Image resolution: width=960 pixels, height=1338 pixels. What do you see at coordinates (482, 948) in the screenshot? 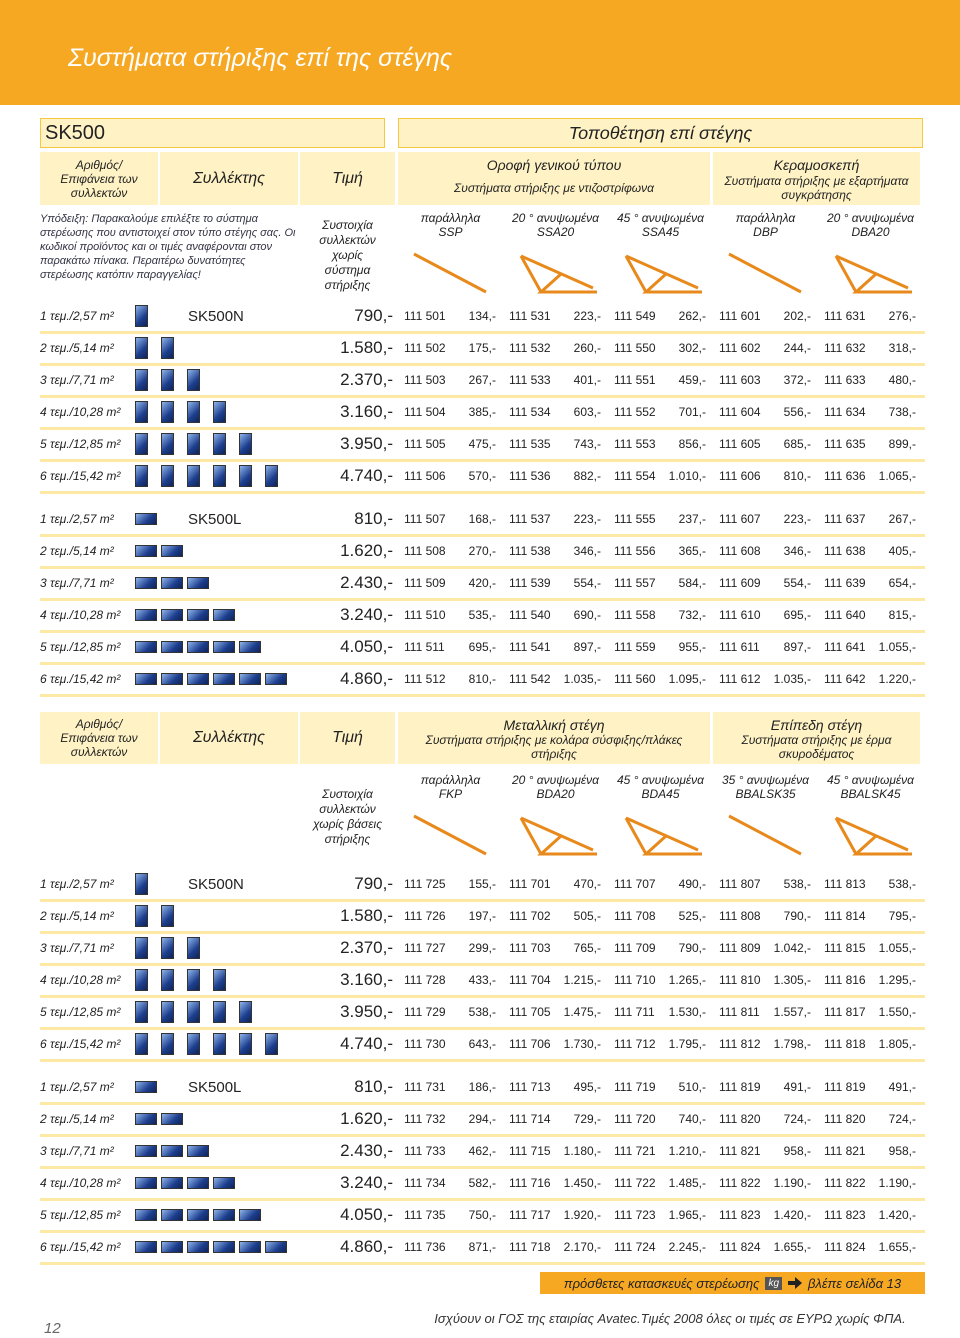
I see `cell-price: 299,-` at bounding box center [482, 948].